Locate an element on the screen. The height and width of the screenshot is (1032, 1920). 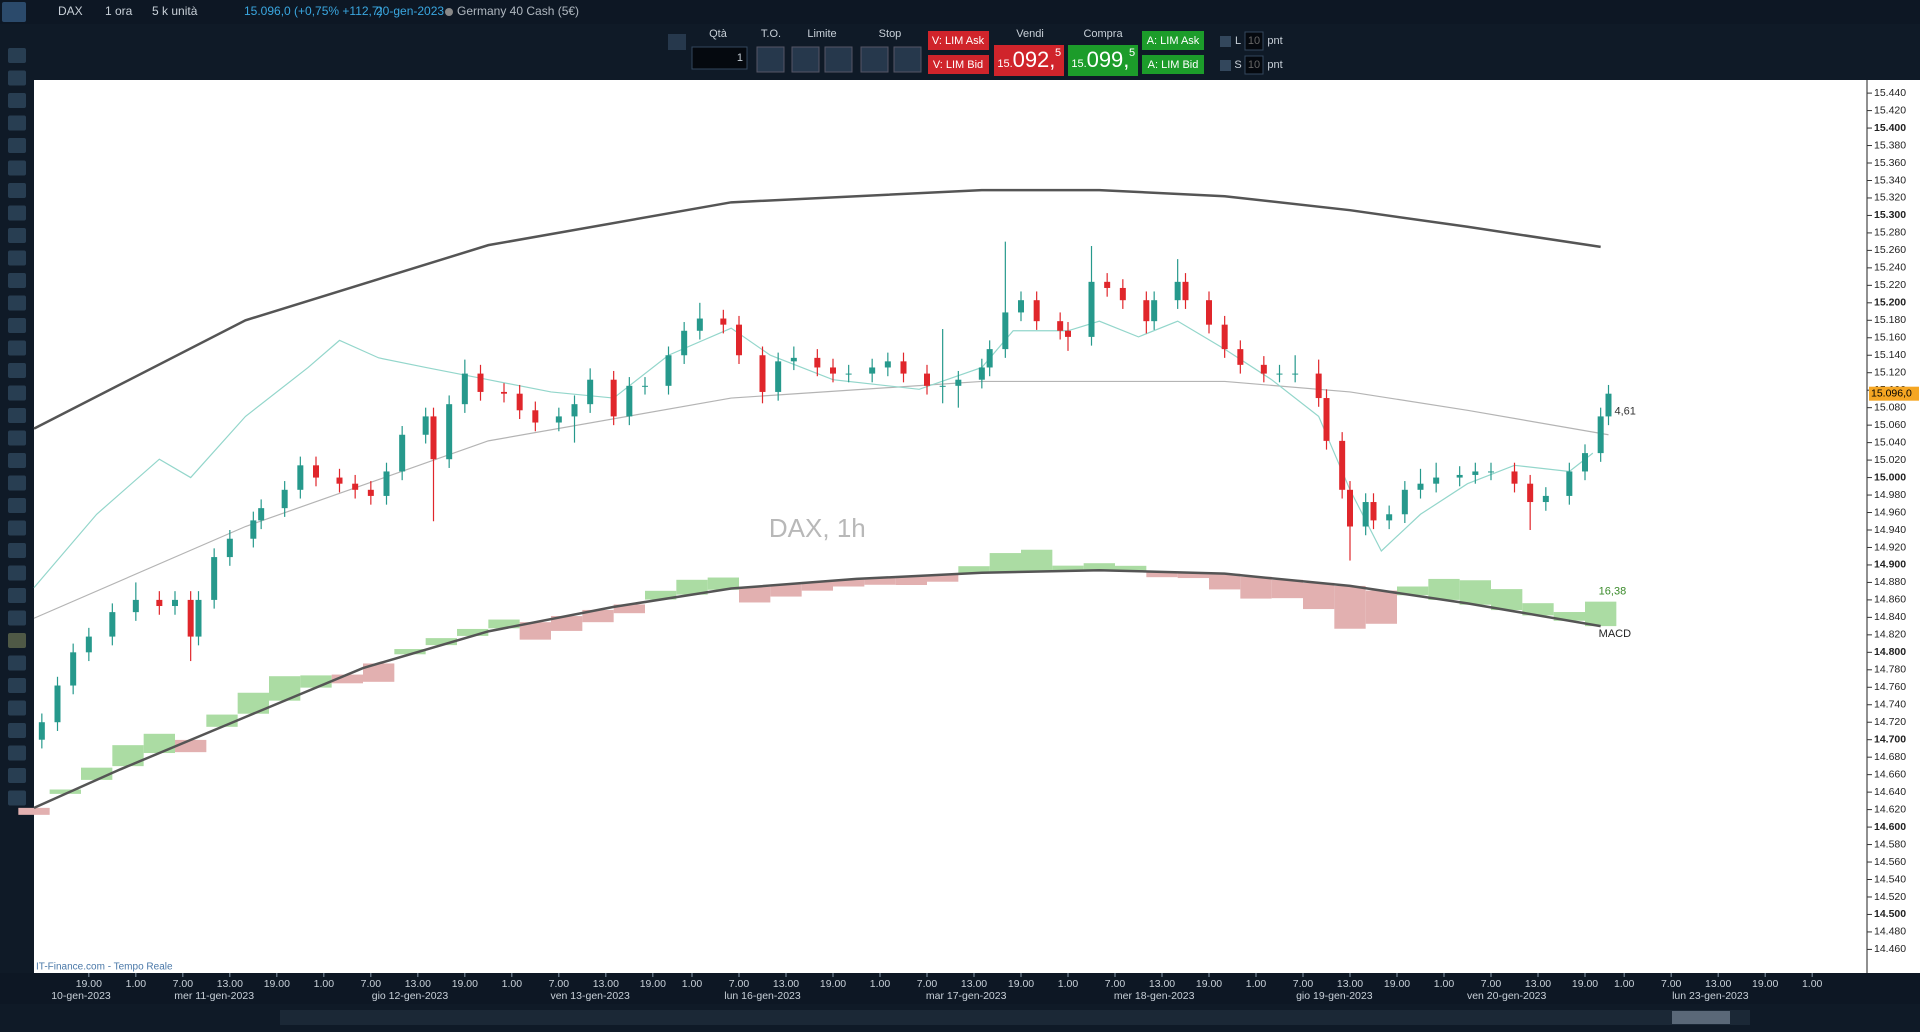
sell-ask: V: LIM Ask is located at coordinates (958, 41).